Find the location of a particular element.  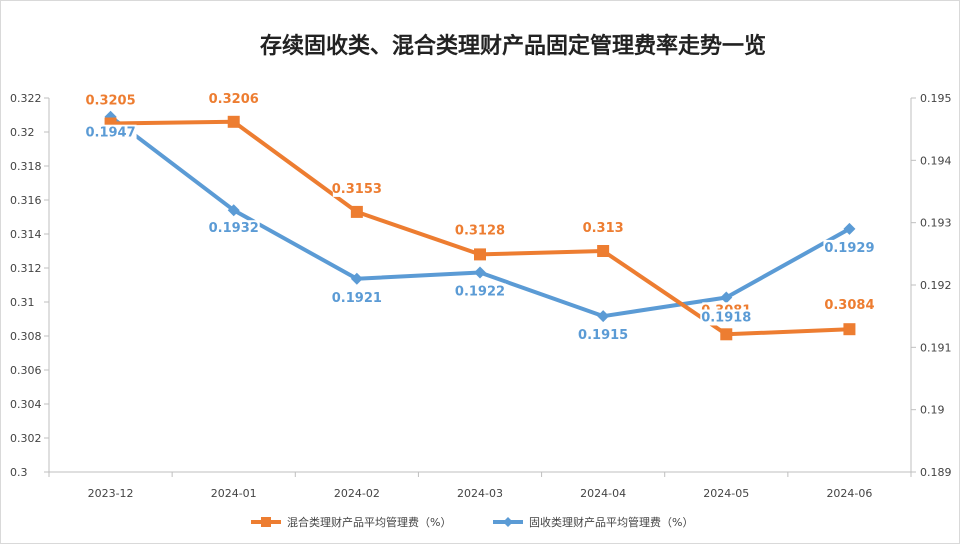

y-right-tick-label: 0.193 is located at coordinates (936, 223).